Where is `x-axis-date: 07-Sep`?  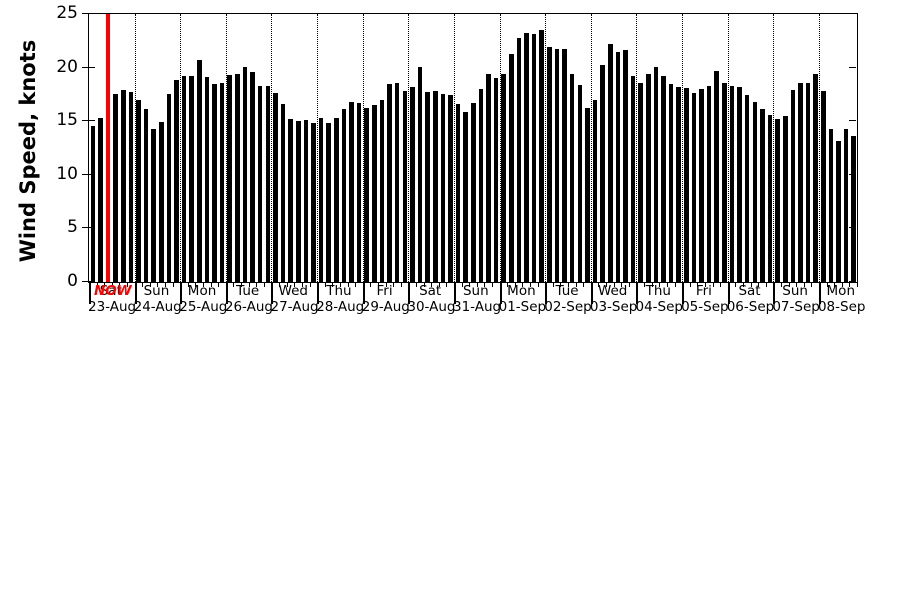
x-axis-date: 07-Sep is located at coordinates (796, 307).